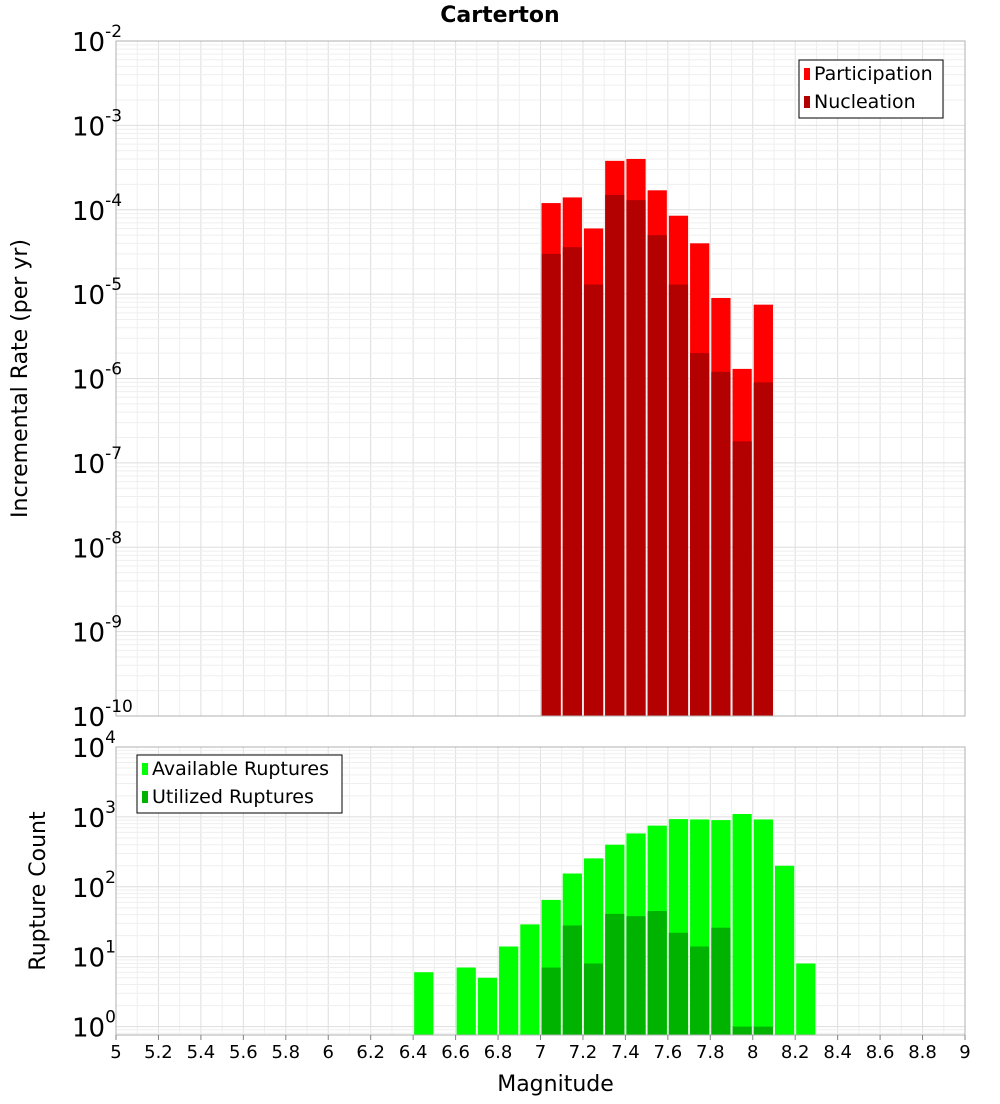 The image size is (1000, 1104). I want to click on y-tick-label: 10⁻⁵, so click(97, 293).